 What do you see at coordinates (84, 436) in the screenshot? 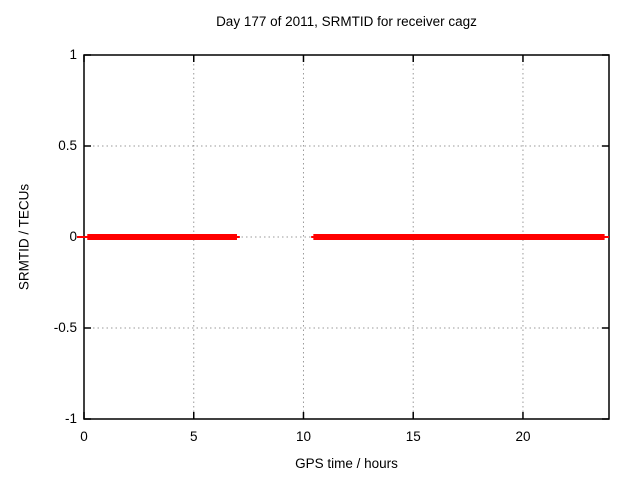
I see `x-tick-label: 0` at bounding box center [84, 436].